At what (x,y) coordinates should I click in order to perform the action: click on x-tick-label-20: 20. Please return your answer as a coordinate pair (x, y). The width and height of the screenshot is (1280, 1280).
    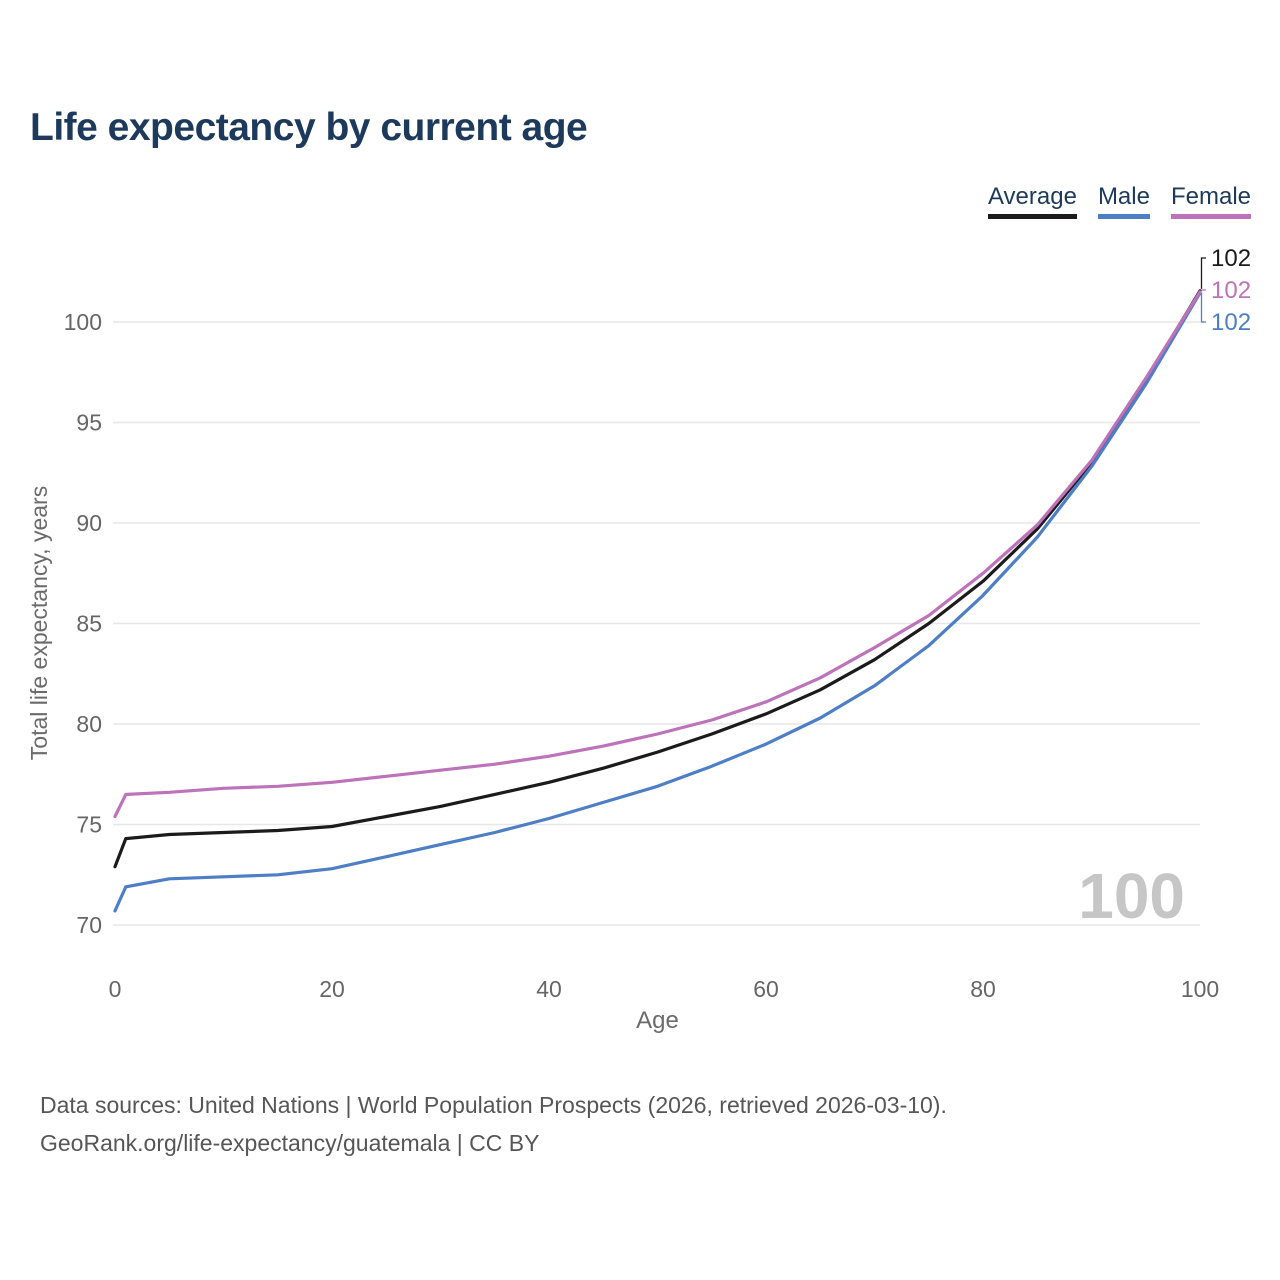
    Looking at the image, I should click on (332, 989).